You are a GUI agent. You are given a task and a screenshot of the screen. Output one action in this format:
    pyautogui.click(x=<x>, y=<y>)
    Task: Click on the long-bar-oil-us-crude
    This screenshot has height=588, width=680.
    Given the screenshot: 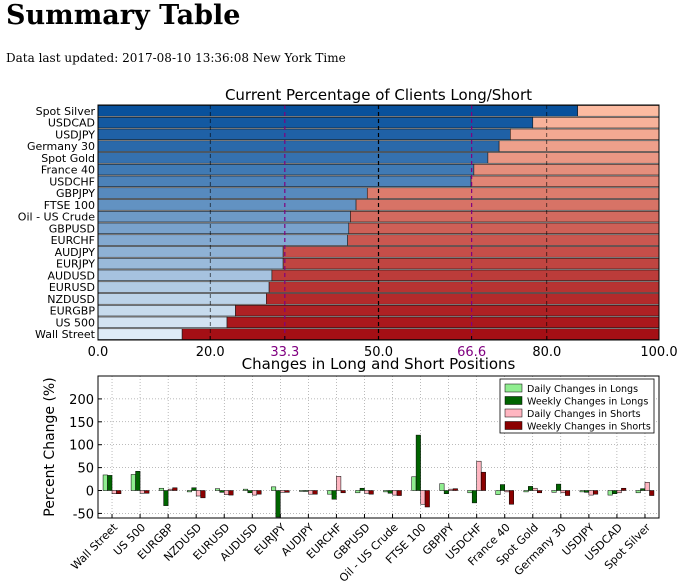 What is the action you would take?
    pyautogui.click(x=224, y=216)
    